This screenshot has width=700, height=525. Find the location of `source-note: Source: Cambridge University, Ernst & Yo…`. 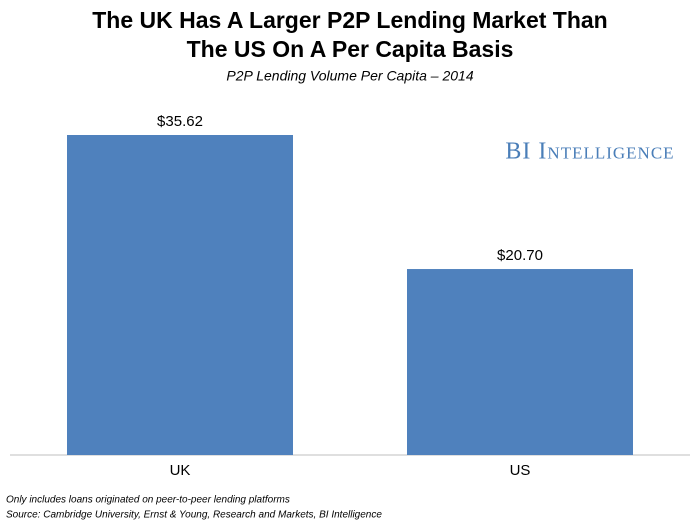

source-note: Source: Cambridge University, Ernst & Yo… is located at coordinates (194, 515).